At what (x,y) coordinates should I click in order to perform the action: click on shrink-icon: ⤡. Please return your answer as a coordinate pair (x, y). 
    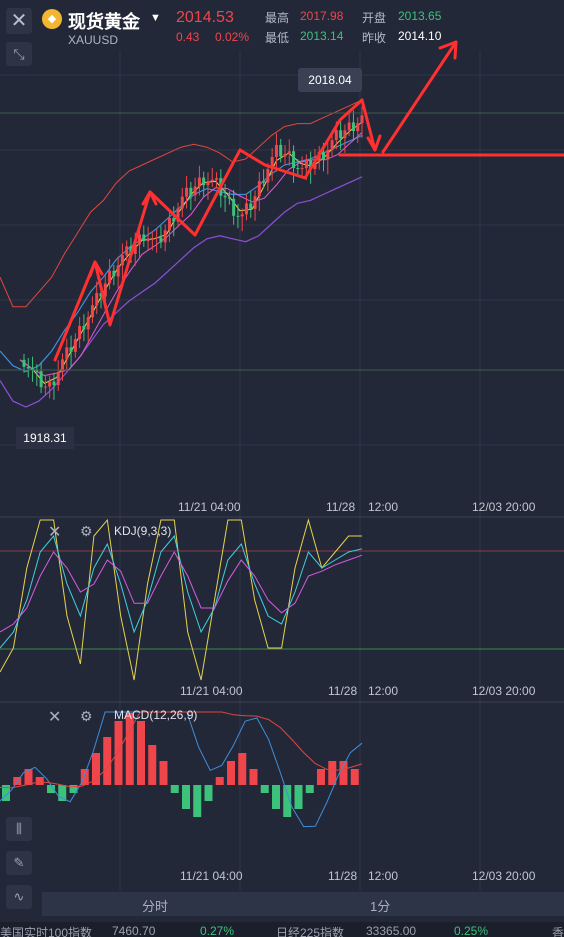
    Looking at the image, I should click on (19, 54).